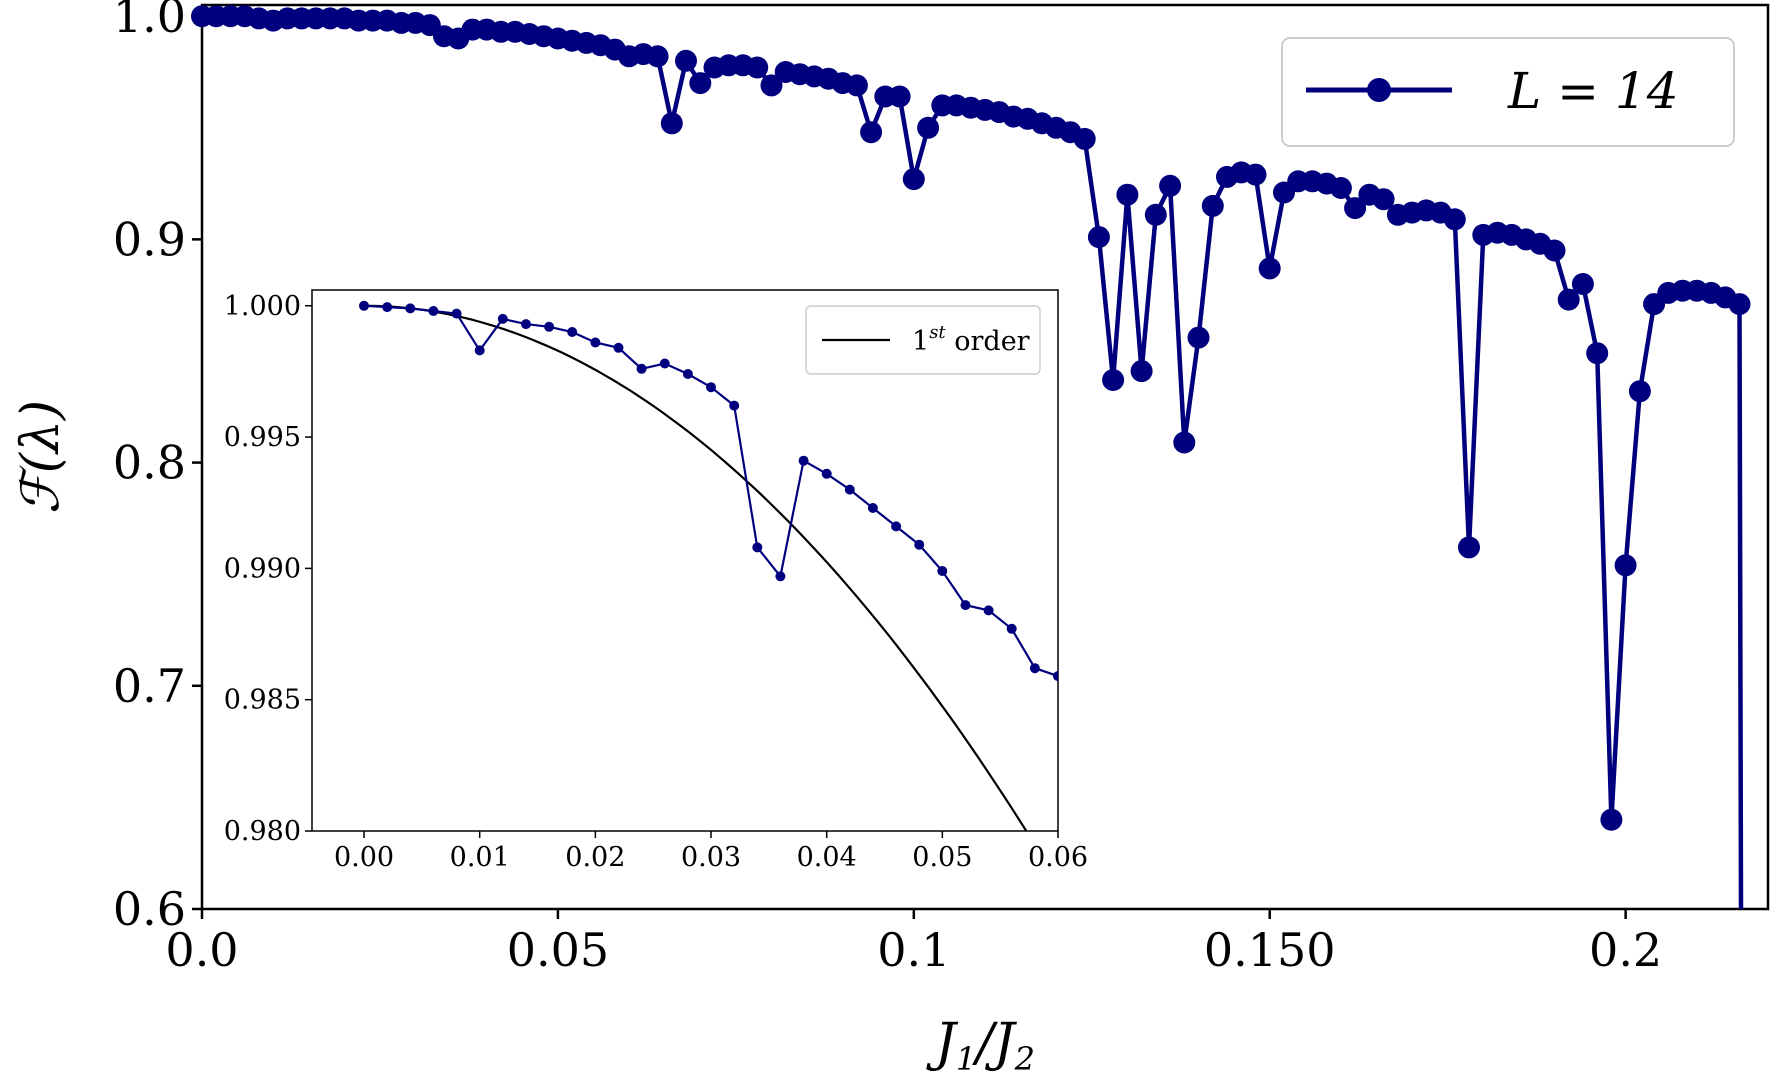 This screenshot has height=1071, width=1772. I want to click on inset-x-tick-label: 0.03, so click(711, 857).